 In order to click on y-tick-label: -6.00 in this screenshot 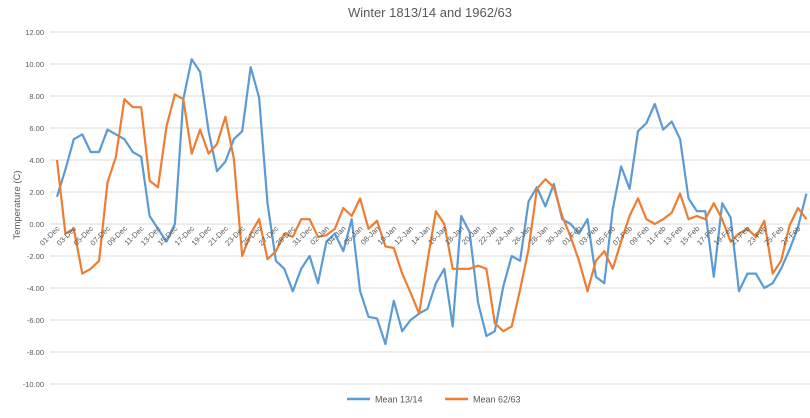, I will do `click(35, 320)`.